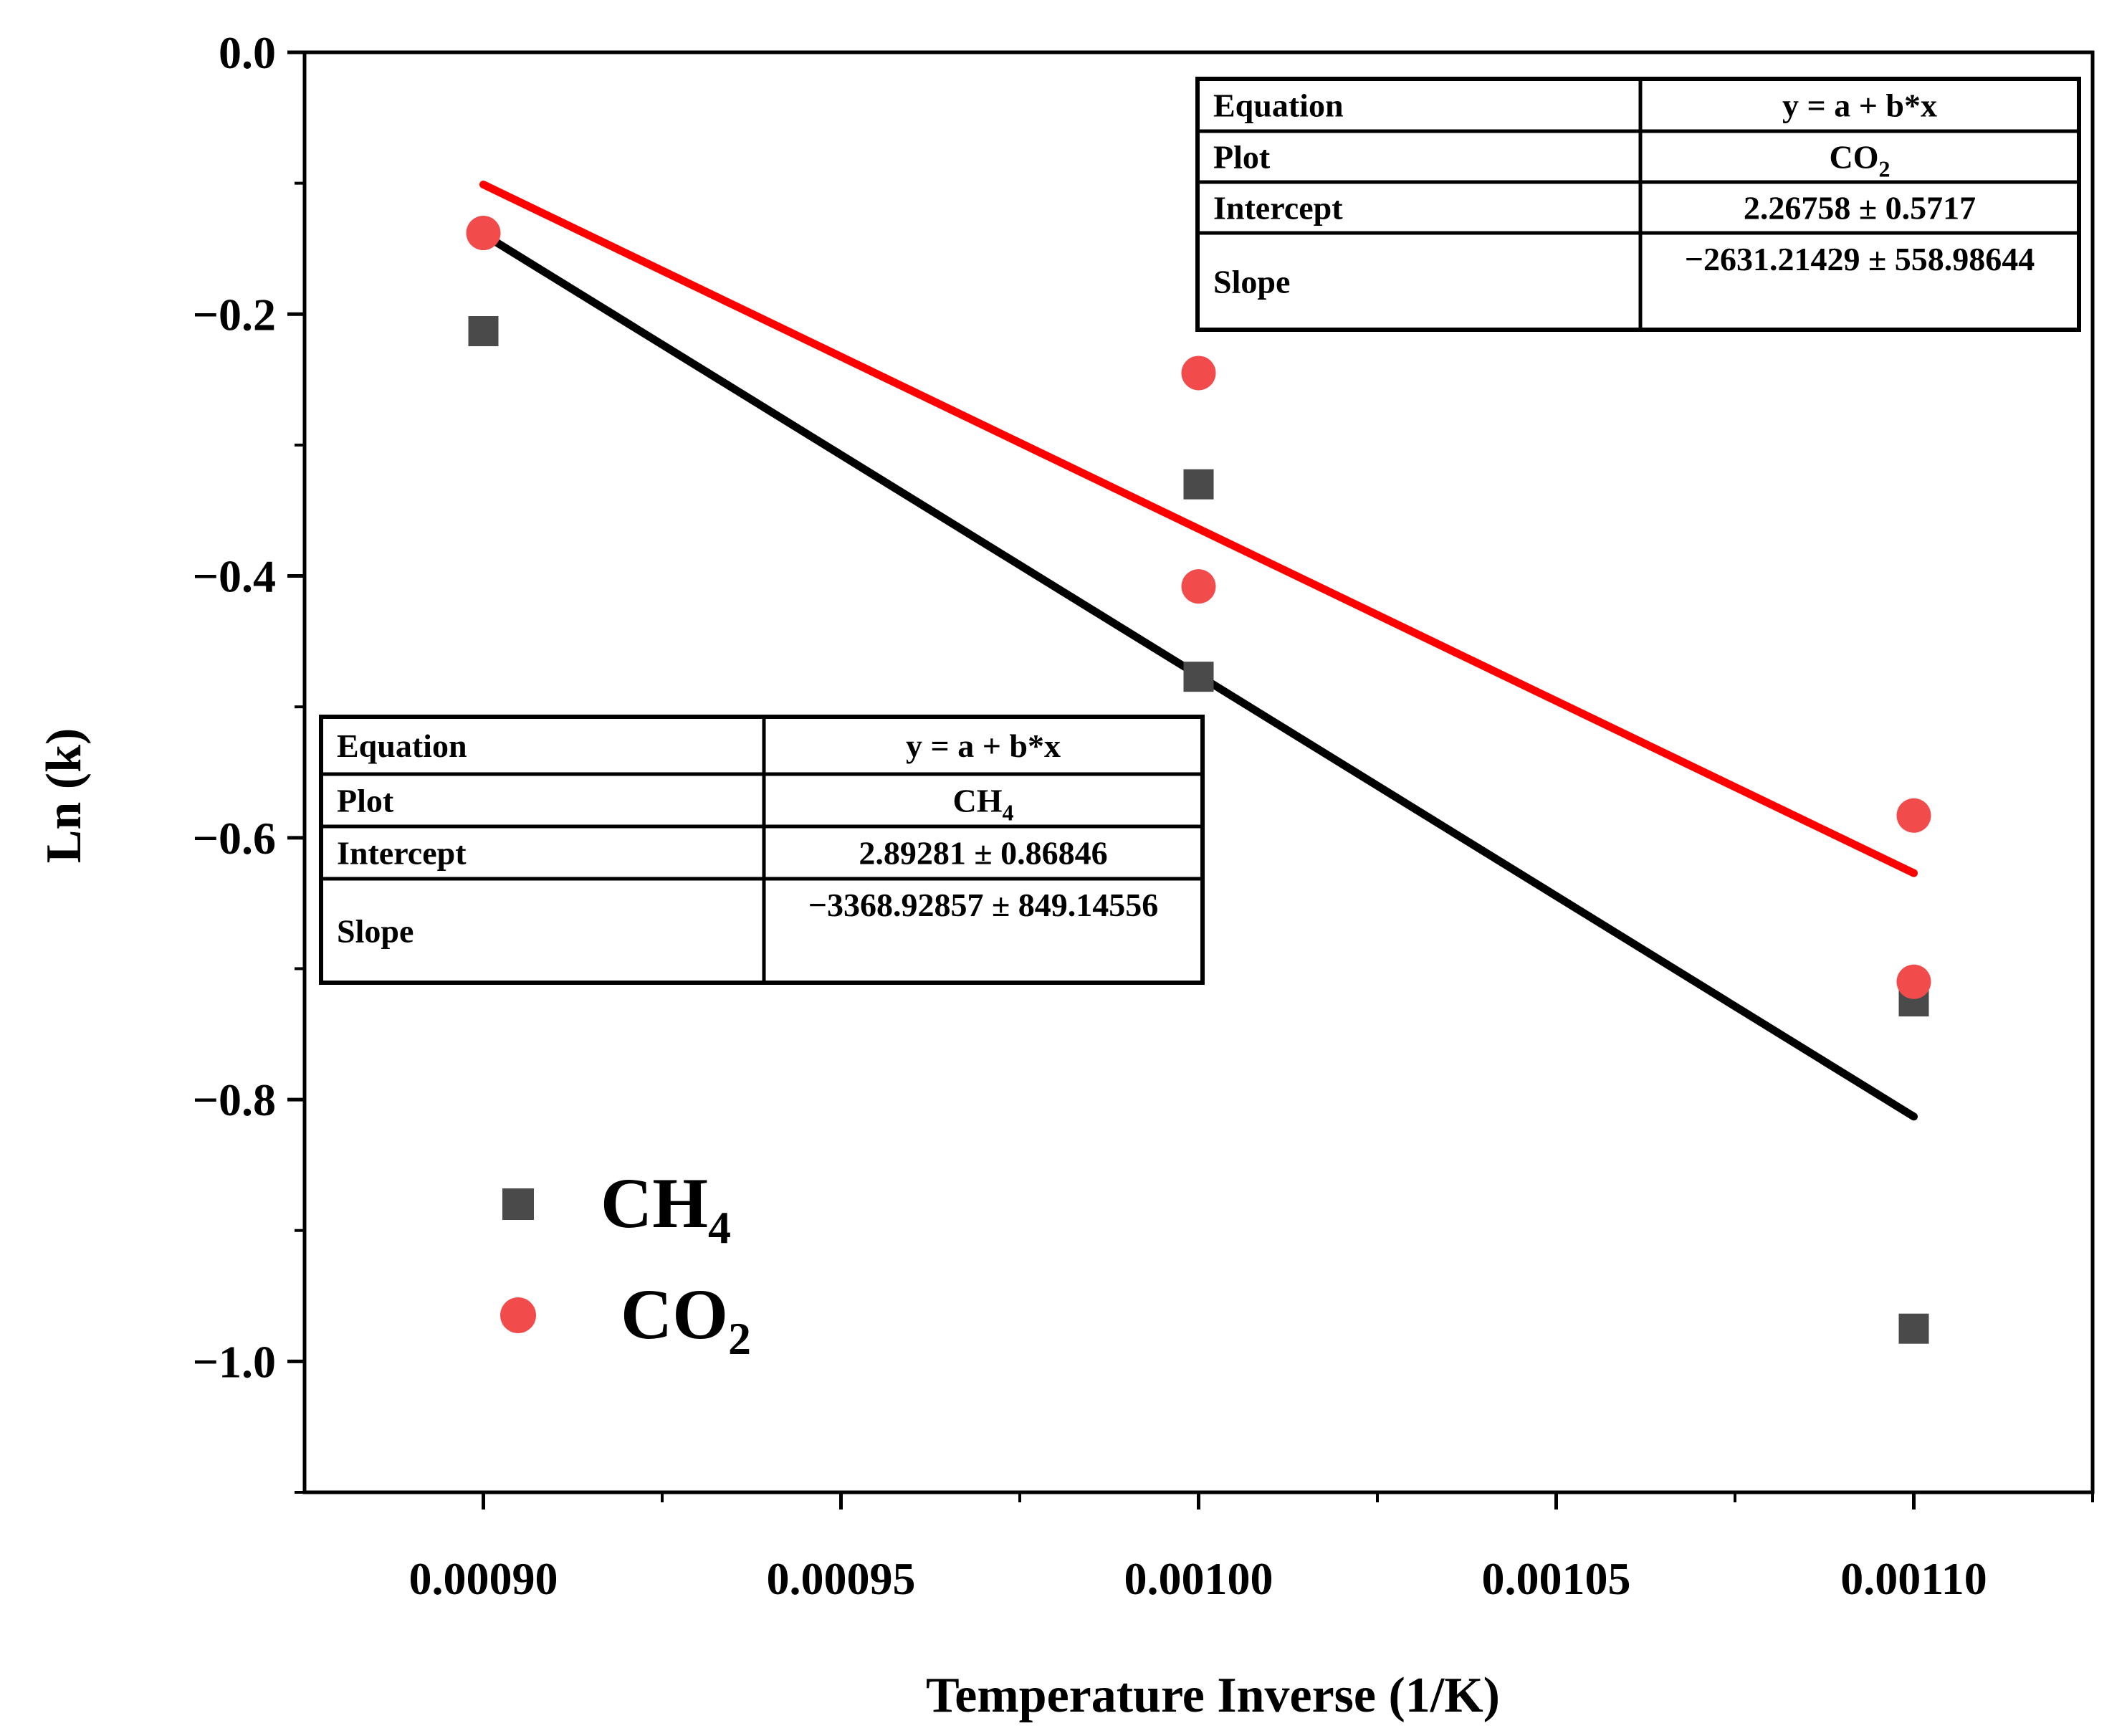 This screenshot has width=2127, height=1736. I want to click on x-tick-label: 0.00105, so click(1557, 1578).